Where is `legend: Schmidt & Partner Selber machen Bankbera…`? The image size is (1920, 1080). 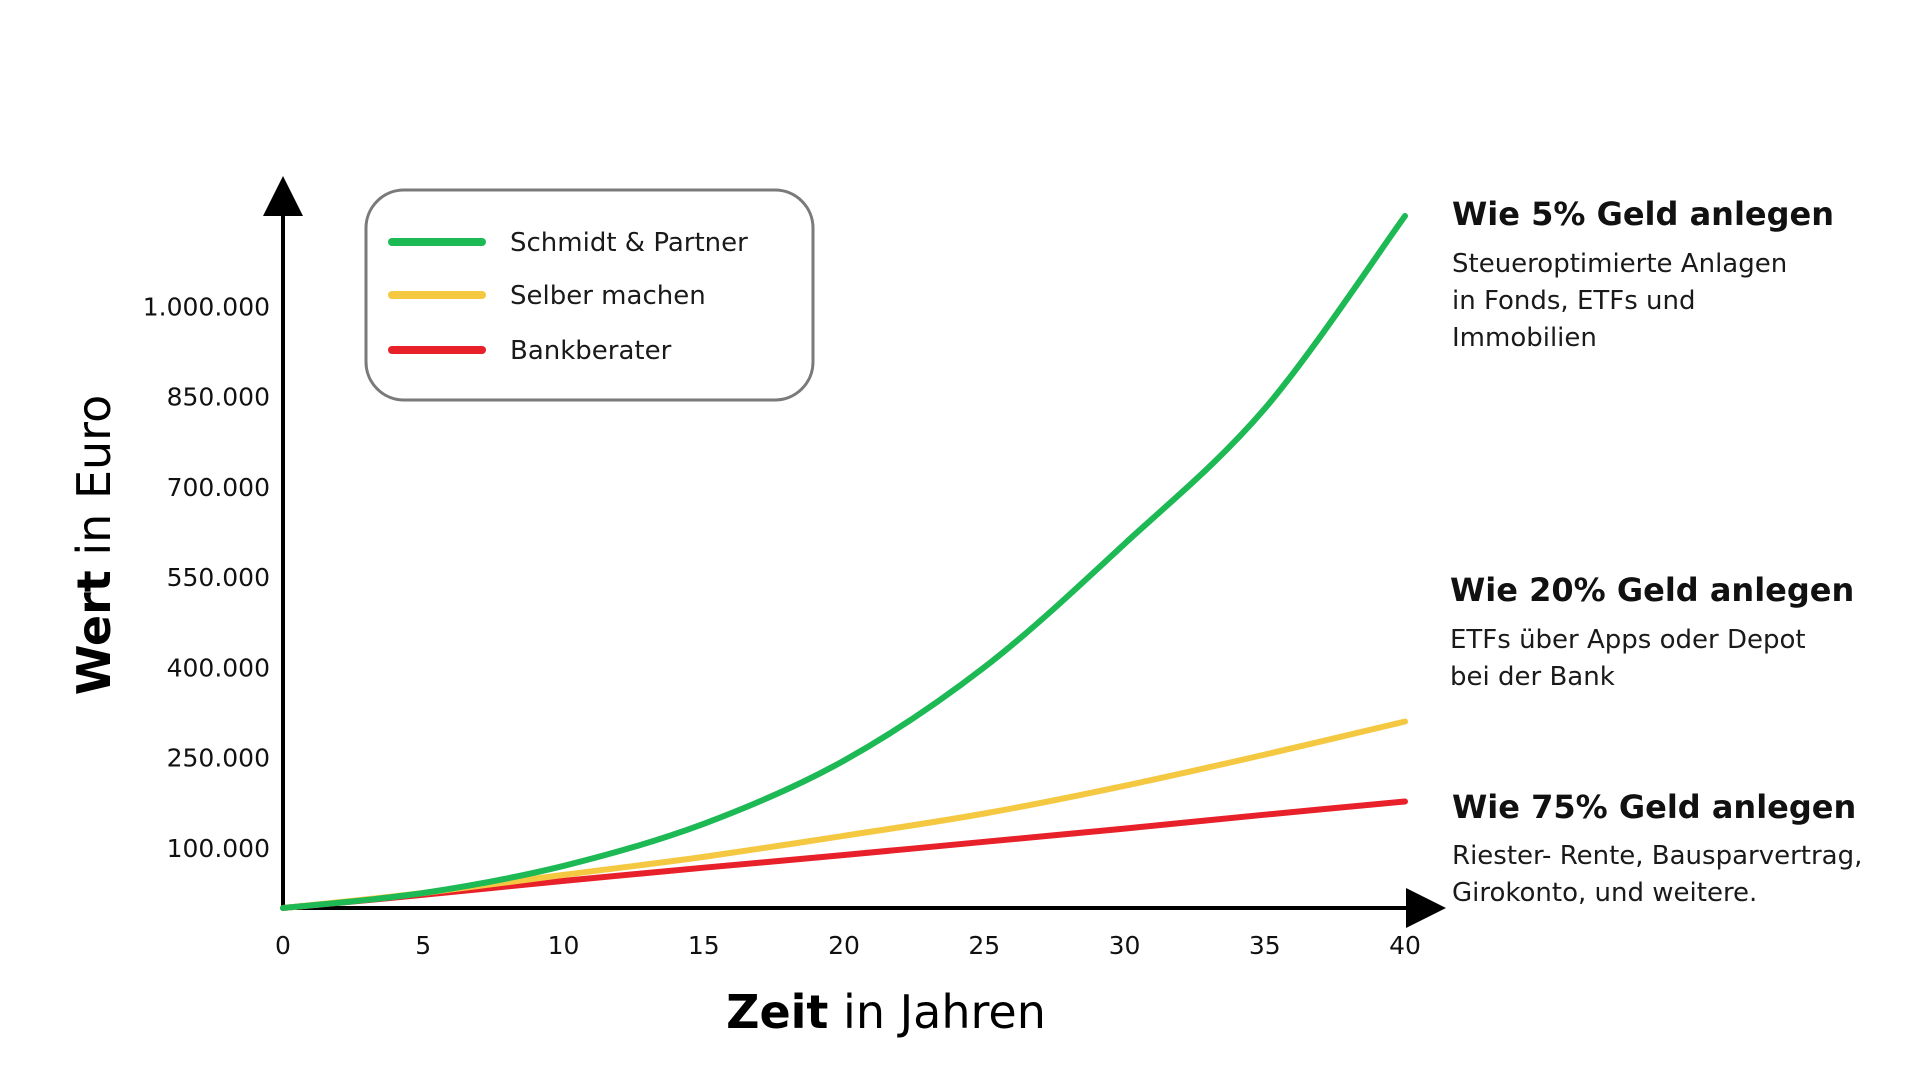
legend: Schmidt & Partner Selber machen Bankbera… is located at coordinates (589, 295).